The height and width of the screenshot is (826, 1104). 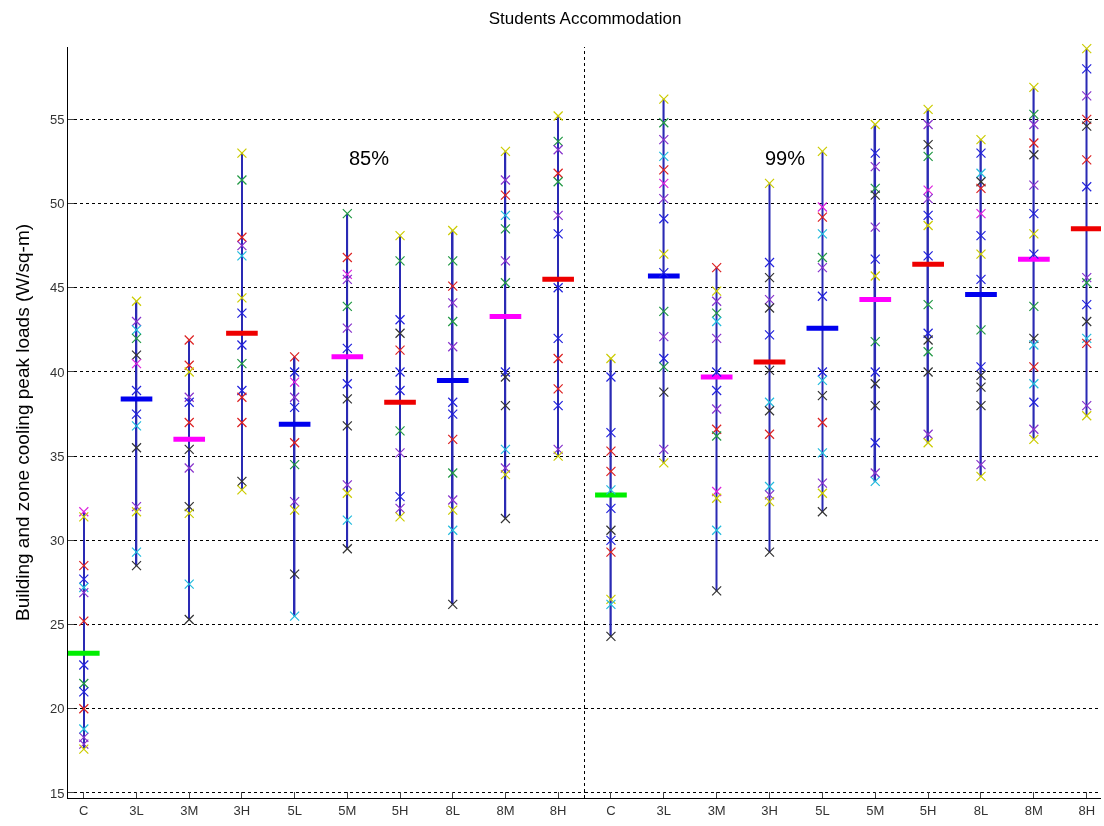 I want to click on y-tick-label: 40, so click(x=57, y=372).